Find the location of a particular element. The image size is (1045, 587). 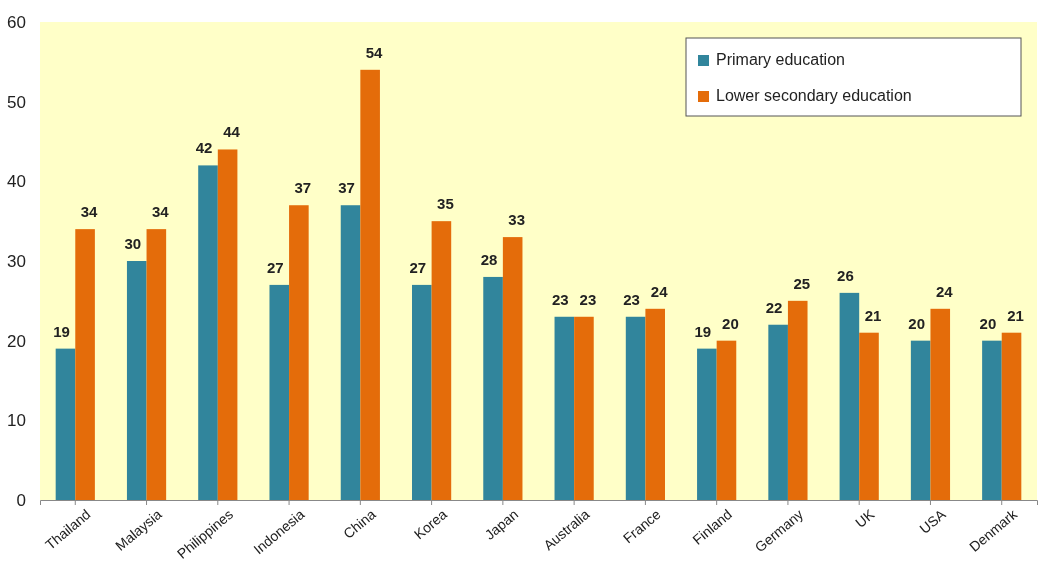

y-tick-label: 20 is located at coordinates (16, 341).